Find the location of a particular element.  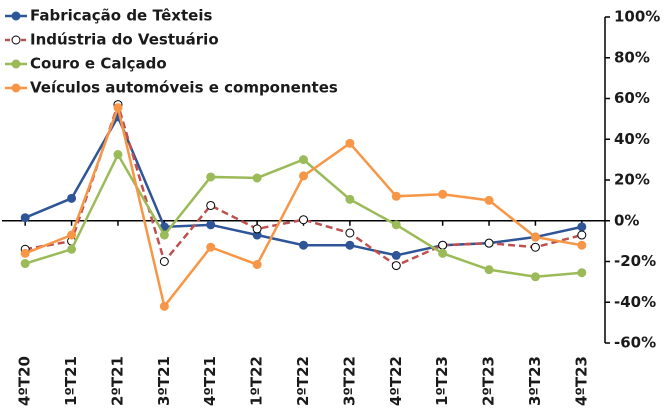

x-tick-label: 4ºT20 is located at coordinates (25, 381).